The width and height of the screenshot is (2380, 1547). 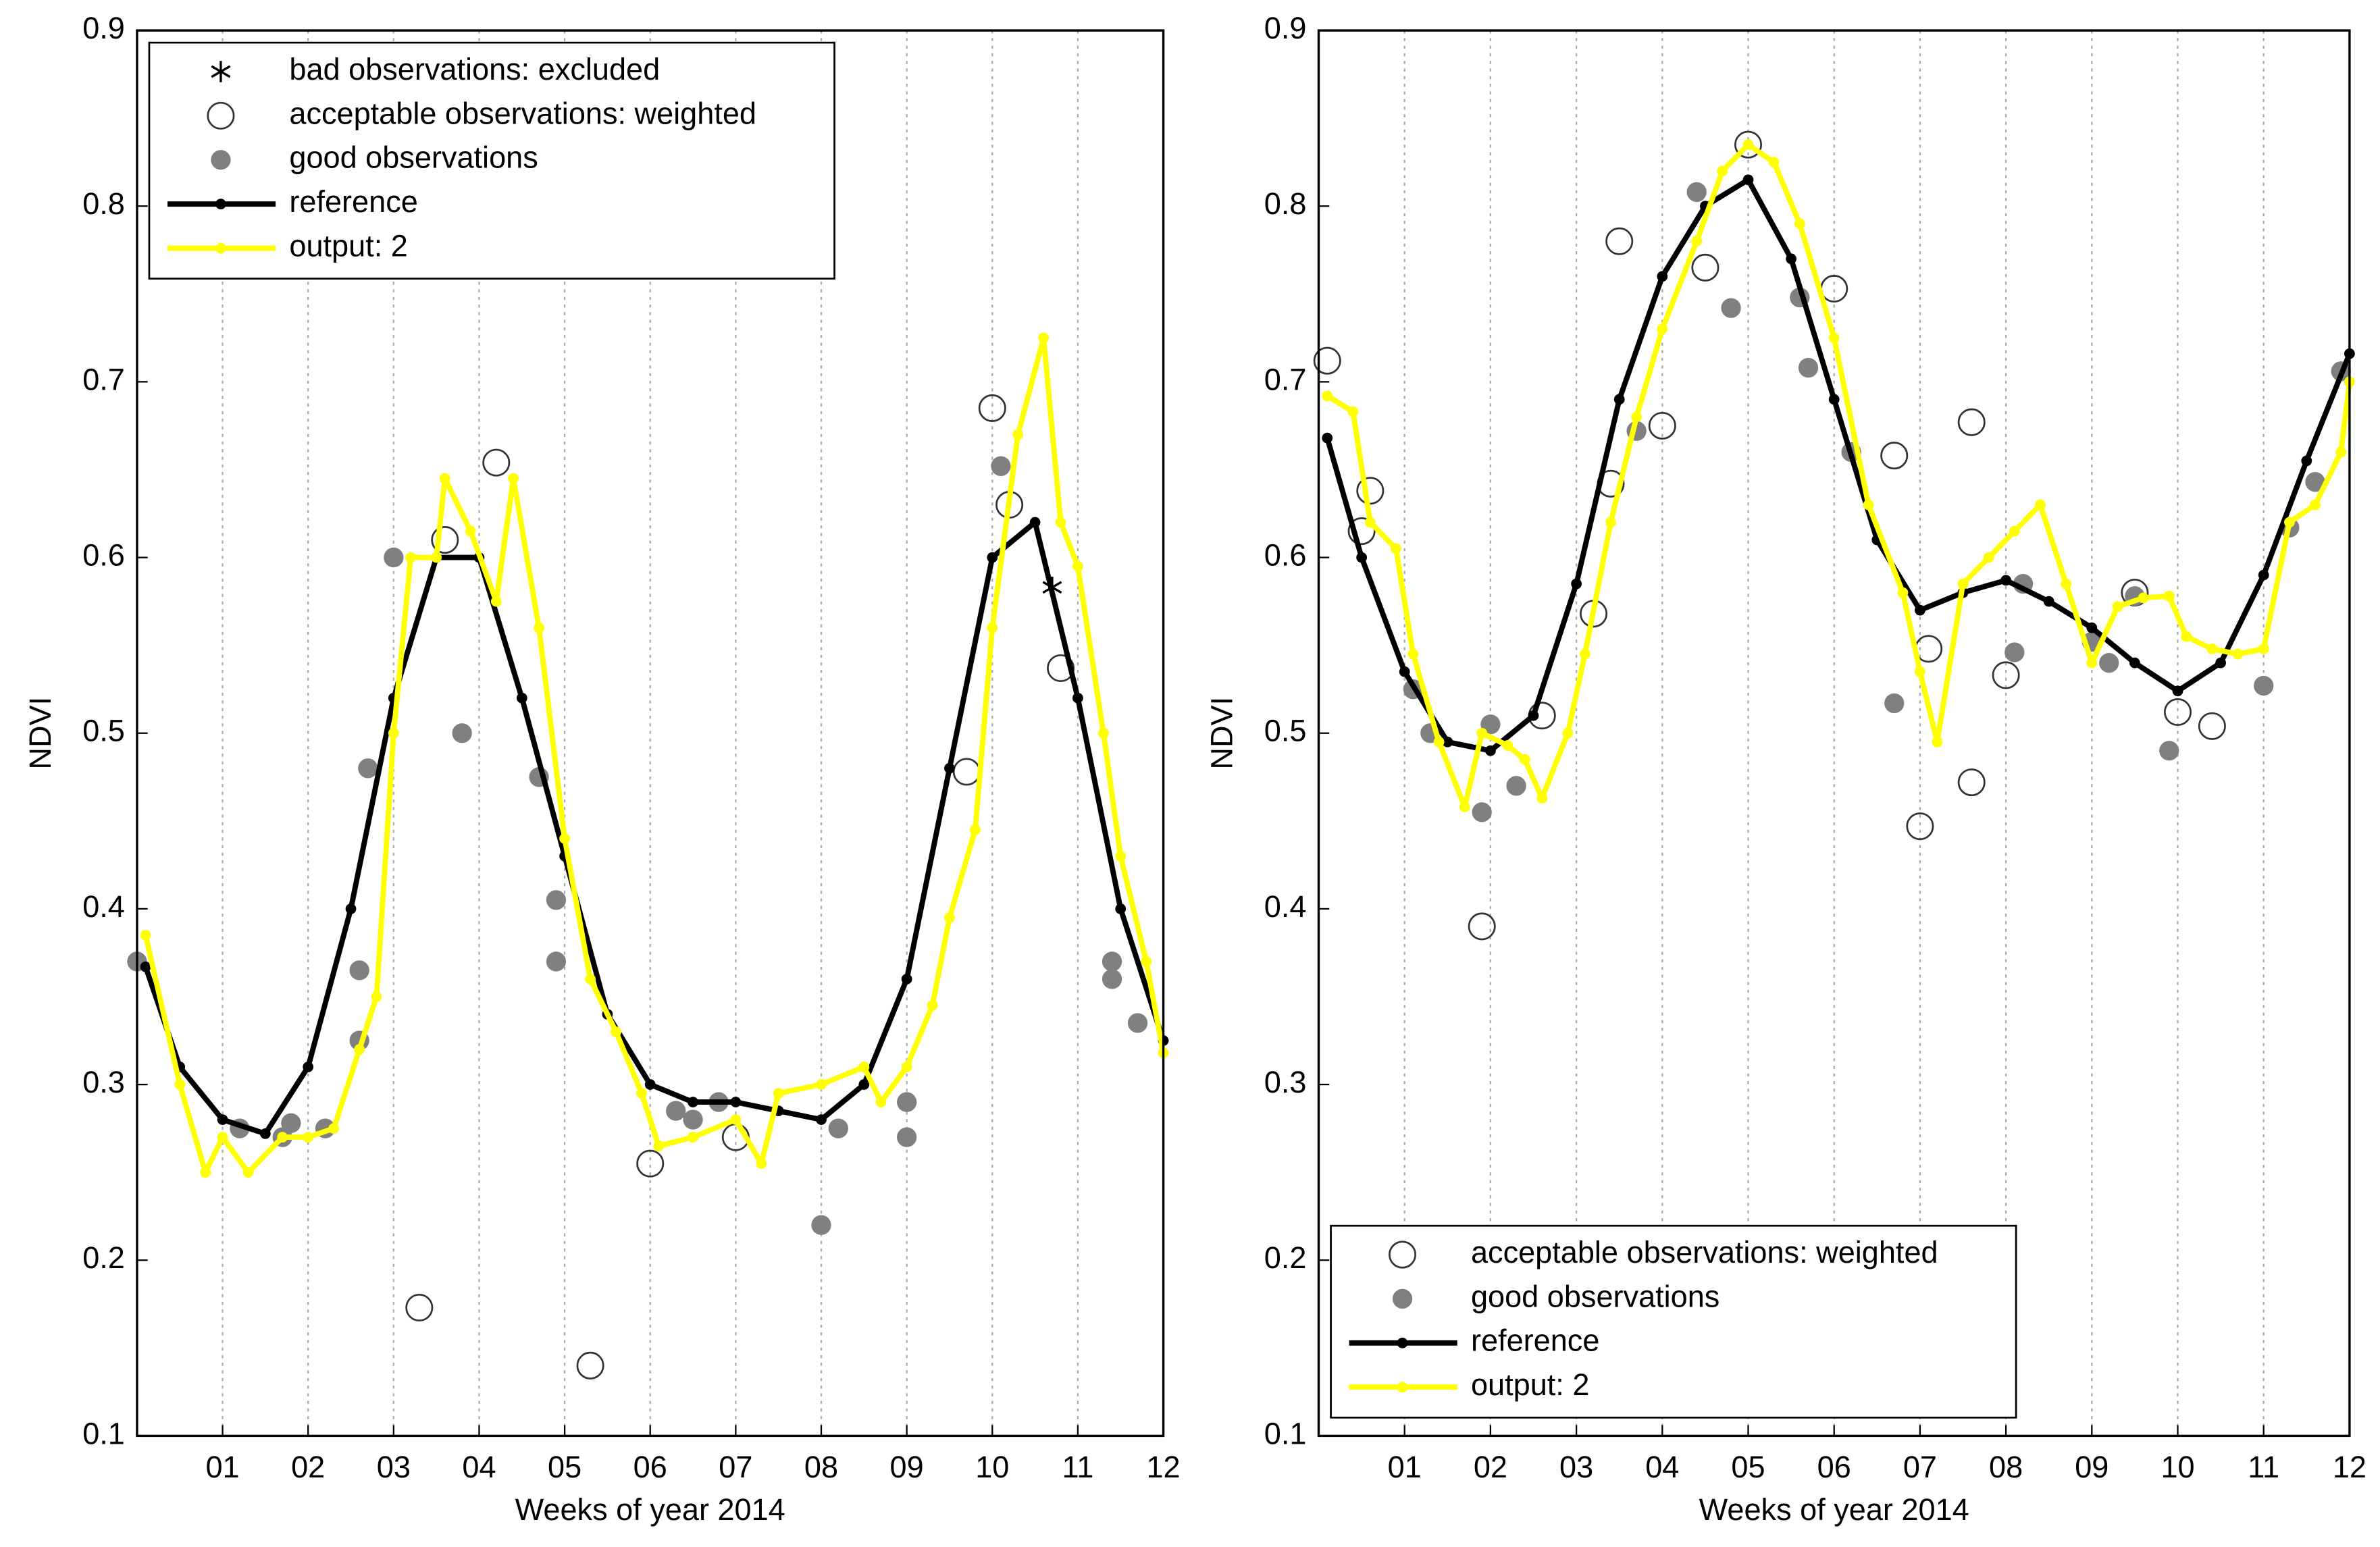 I want to click on y-tick-label: 0.3, so click(x=103, y=1082).